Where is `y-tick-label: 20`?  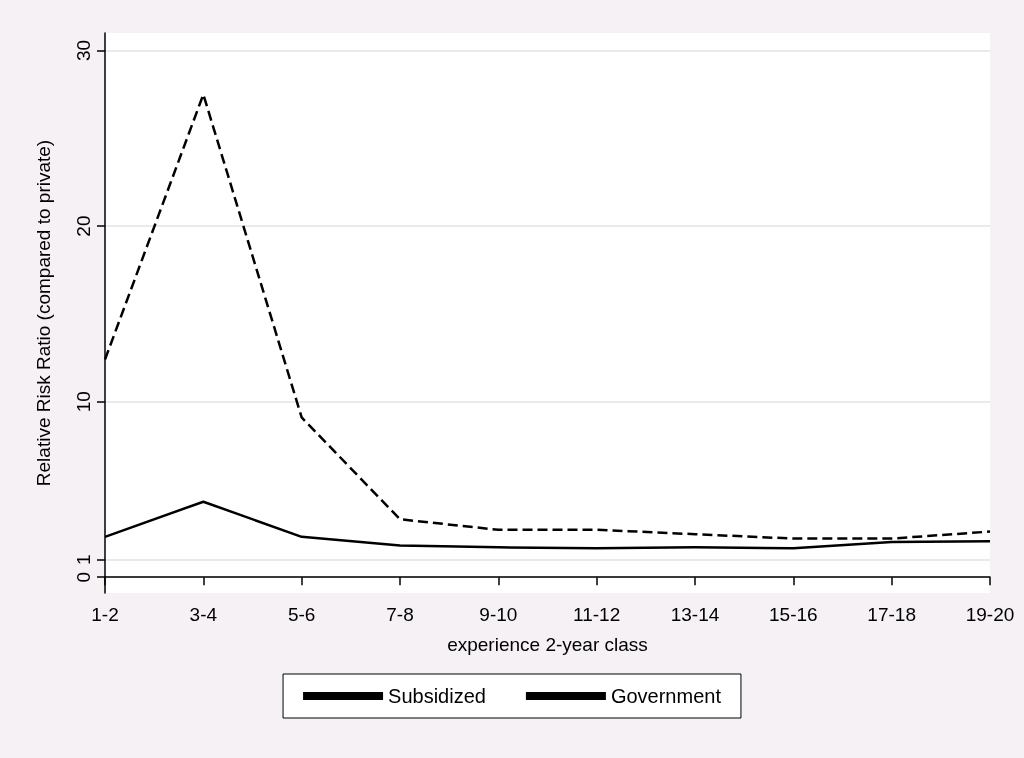
y-tick-label: 20 is located at coordinates (83, 226).